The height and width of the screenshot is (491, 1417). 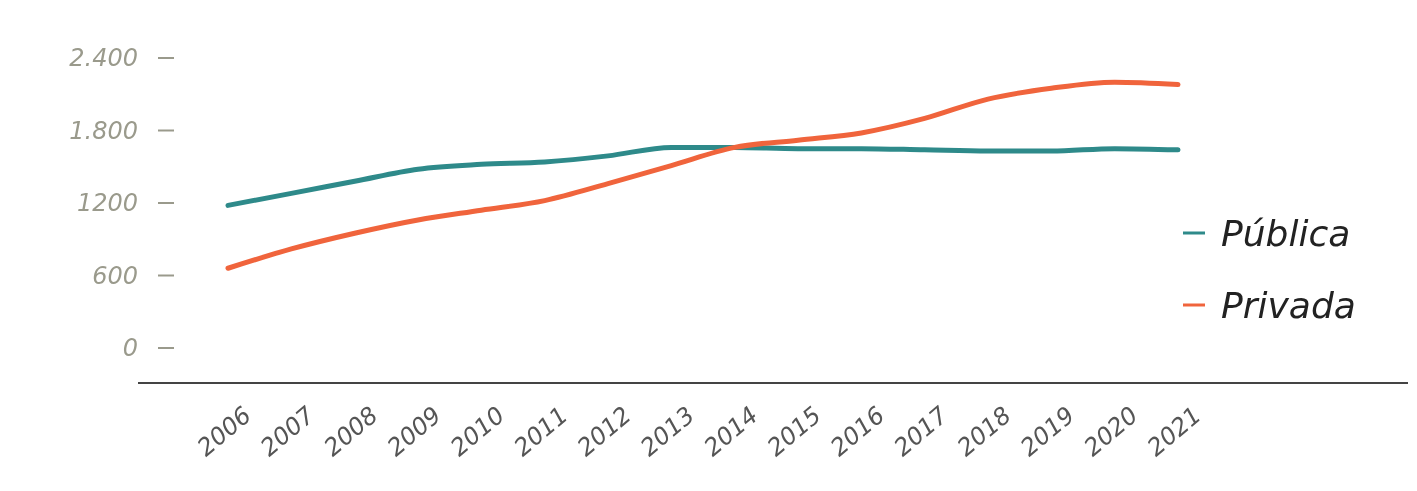 I want to click on legend-label: Pública, so click(x=1286, y=233).